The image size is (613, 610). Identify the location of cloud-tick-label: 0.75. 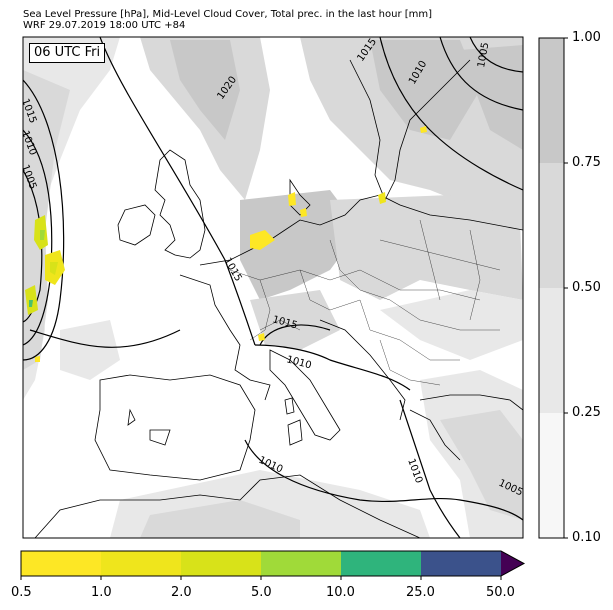
(586, 162).